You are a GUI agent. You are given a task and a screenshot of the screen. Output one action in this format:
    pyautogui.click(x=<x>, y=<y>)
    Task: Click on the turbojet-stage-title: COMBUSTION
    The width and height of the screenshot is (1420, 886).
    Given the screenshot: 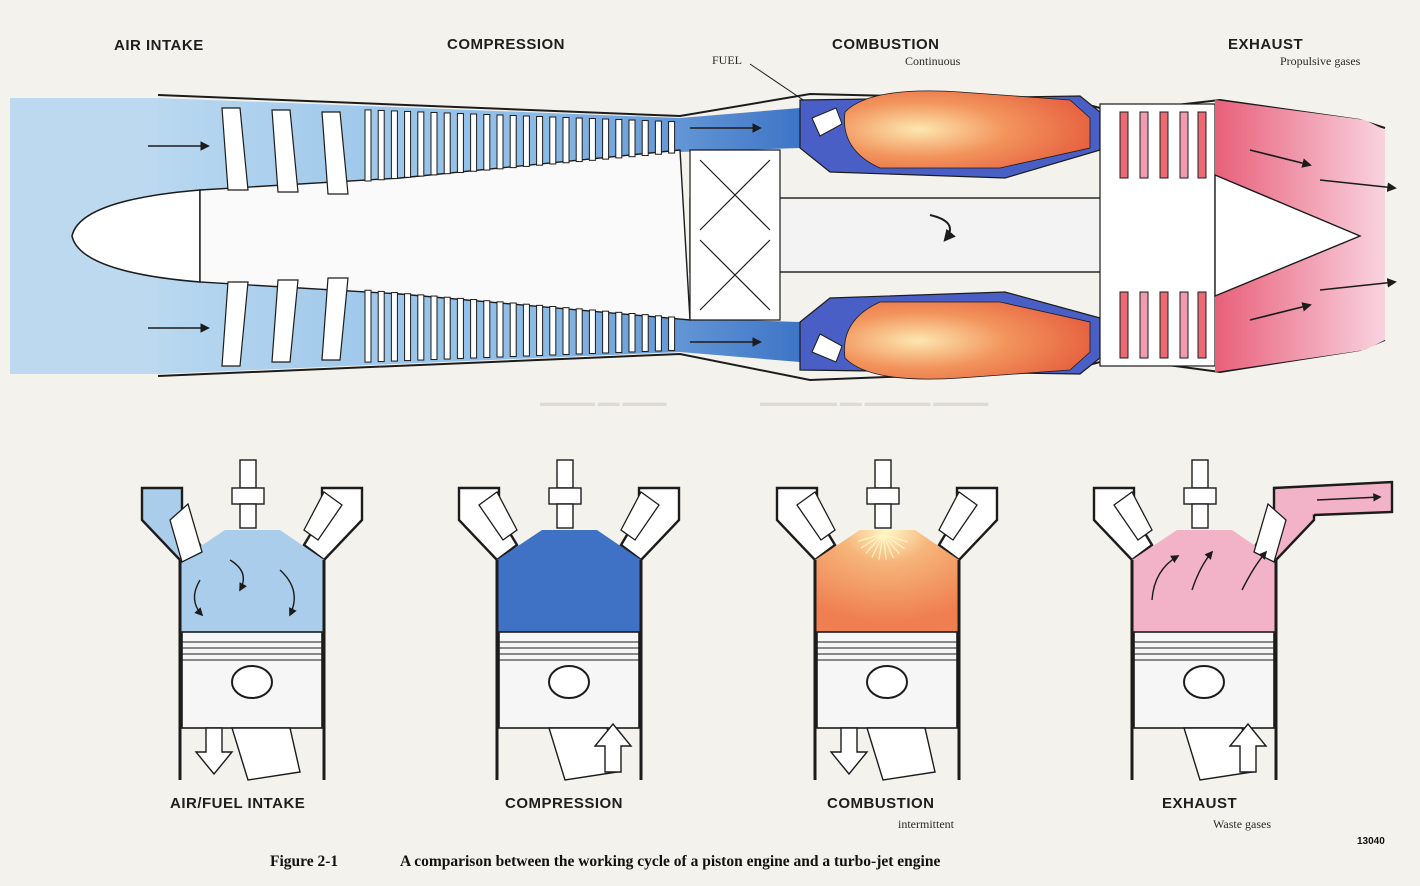 What is the action you would take?
    pyautogui.click(x=886, y=44)
    